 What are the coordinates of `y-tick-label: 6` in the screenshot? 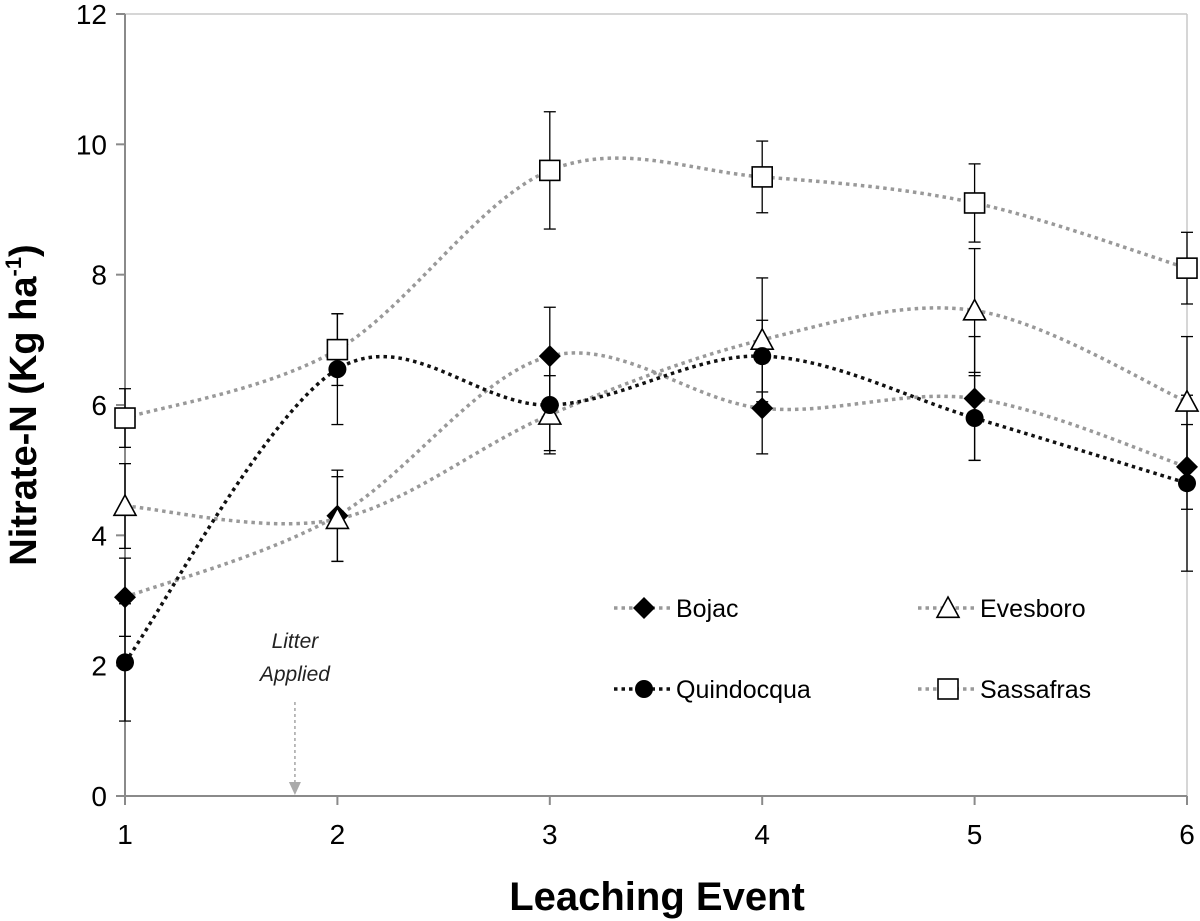 It's located at (99, 405).